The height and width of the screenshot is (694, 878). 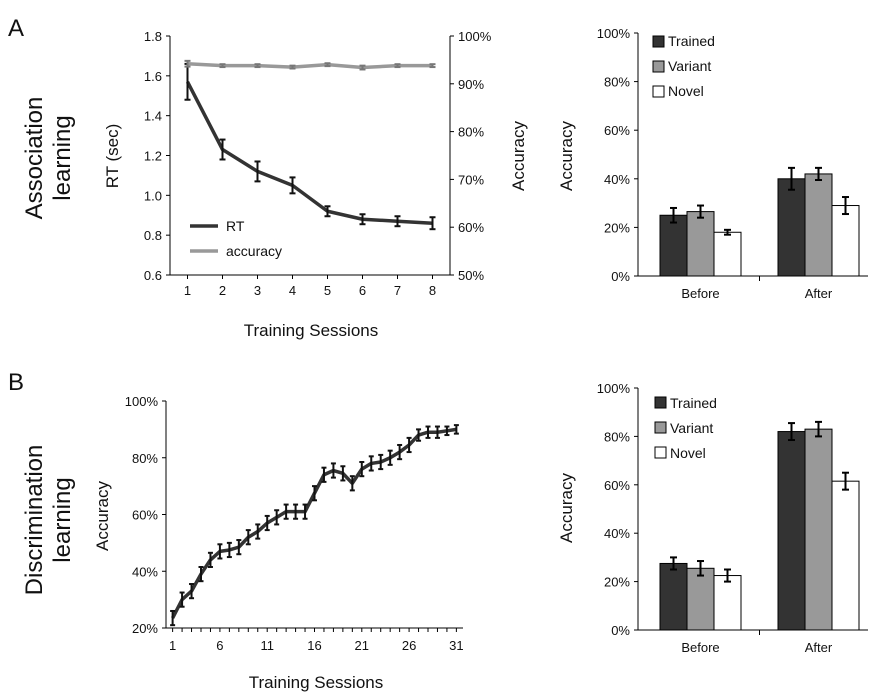 I want to click on b-bar-bar-trained-before, so click(x=673, y=596).